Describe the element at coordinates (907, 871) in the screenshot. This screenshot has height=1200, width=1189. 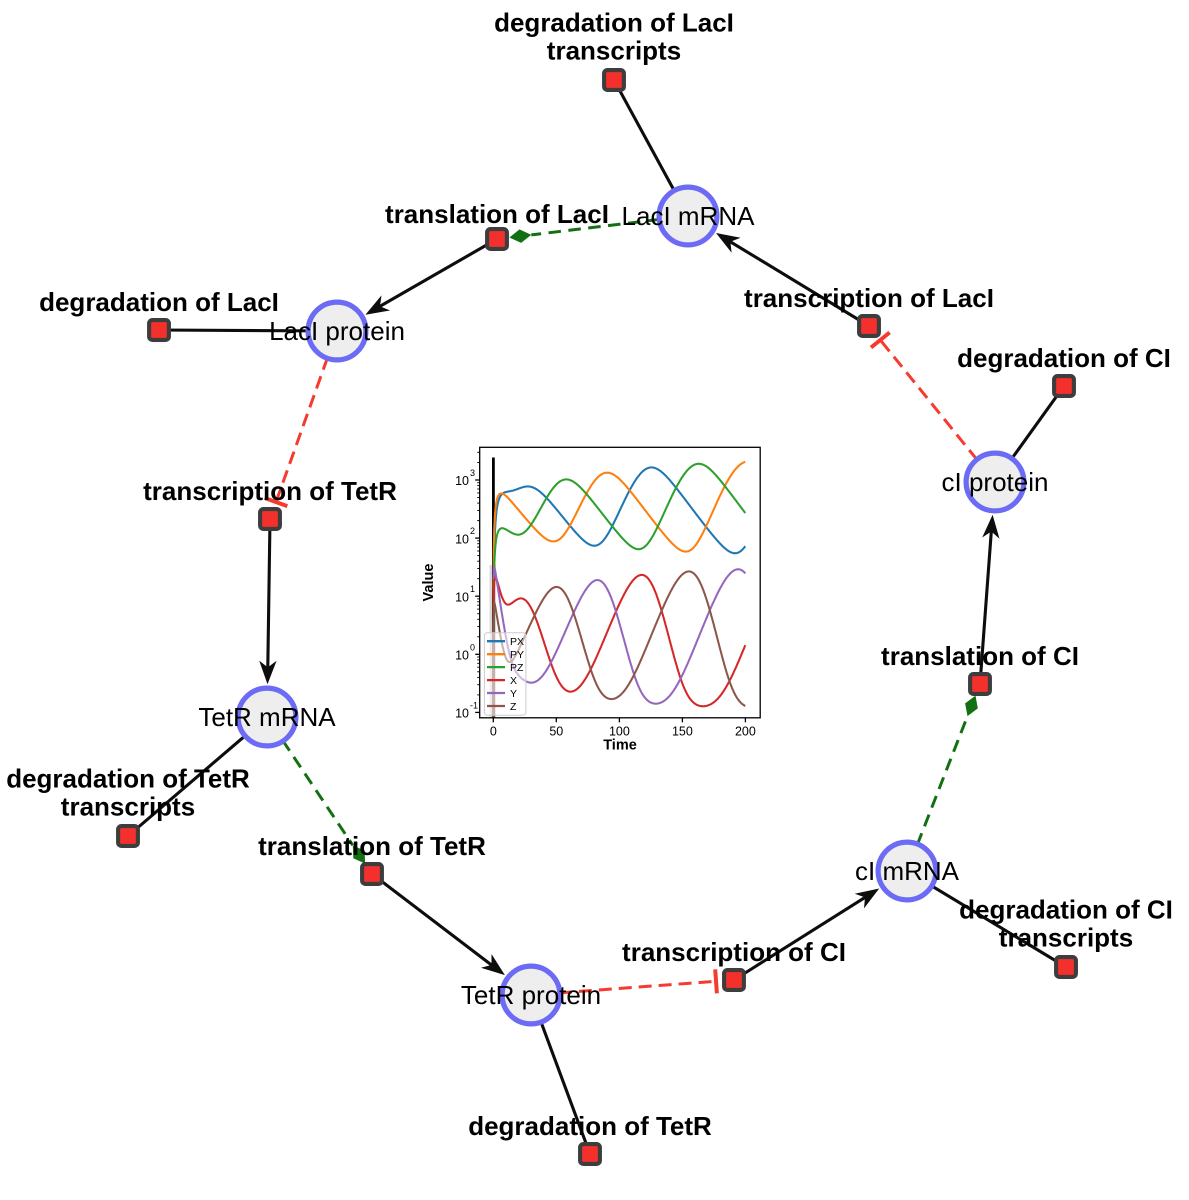
I see `svg-text: cI mRNA` at that location.